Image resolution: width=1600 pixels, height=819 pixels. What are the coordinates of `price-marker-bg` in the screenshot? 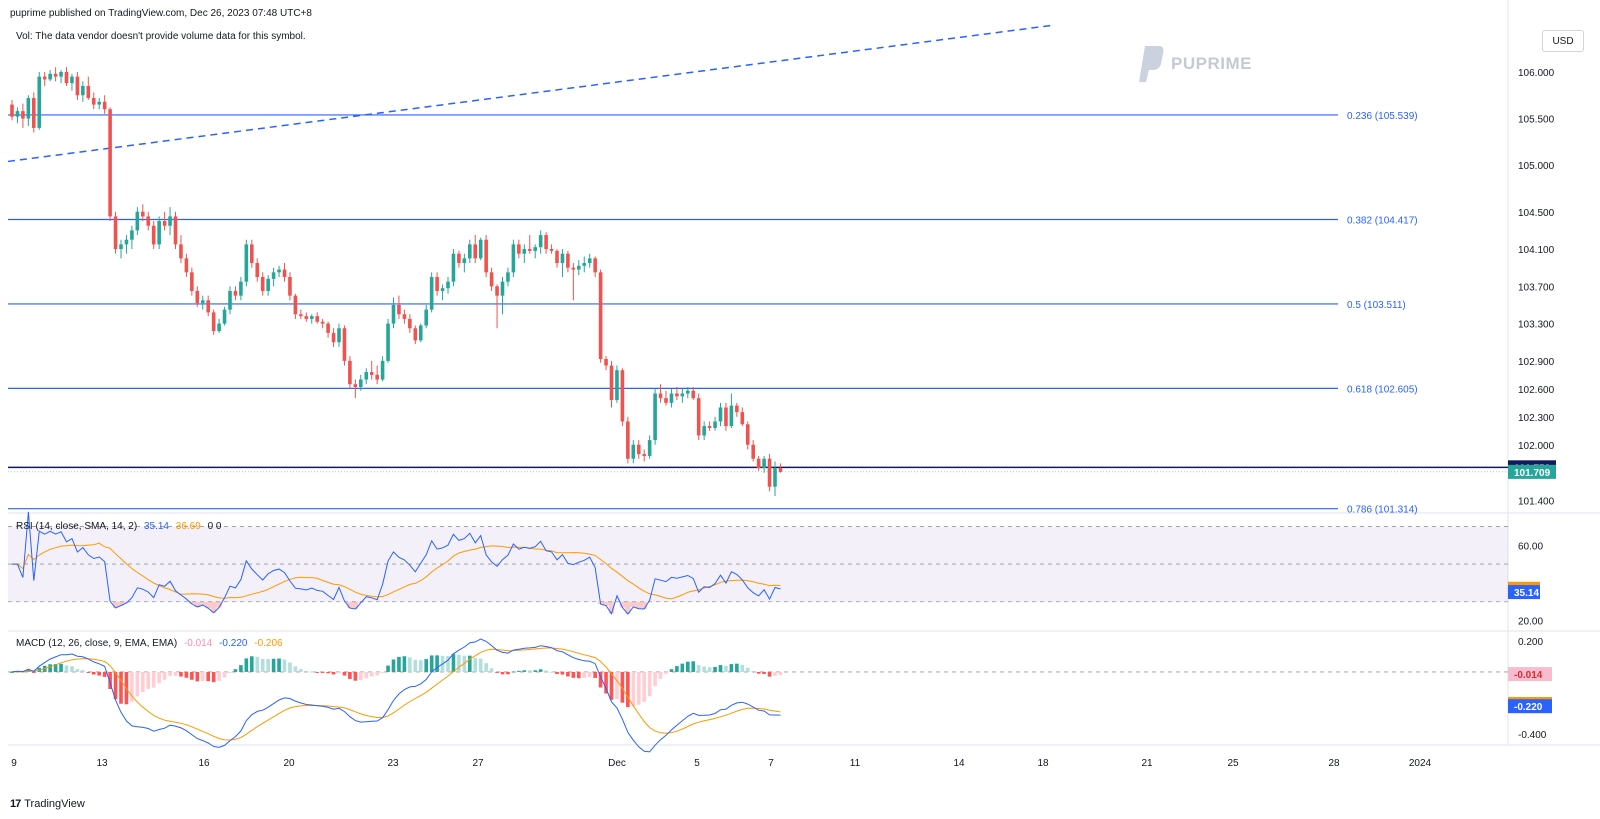 It's located at (1532, 471).